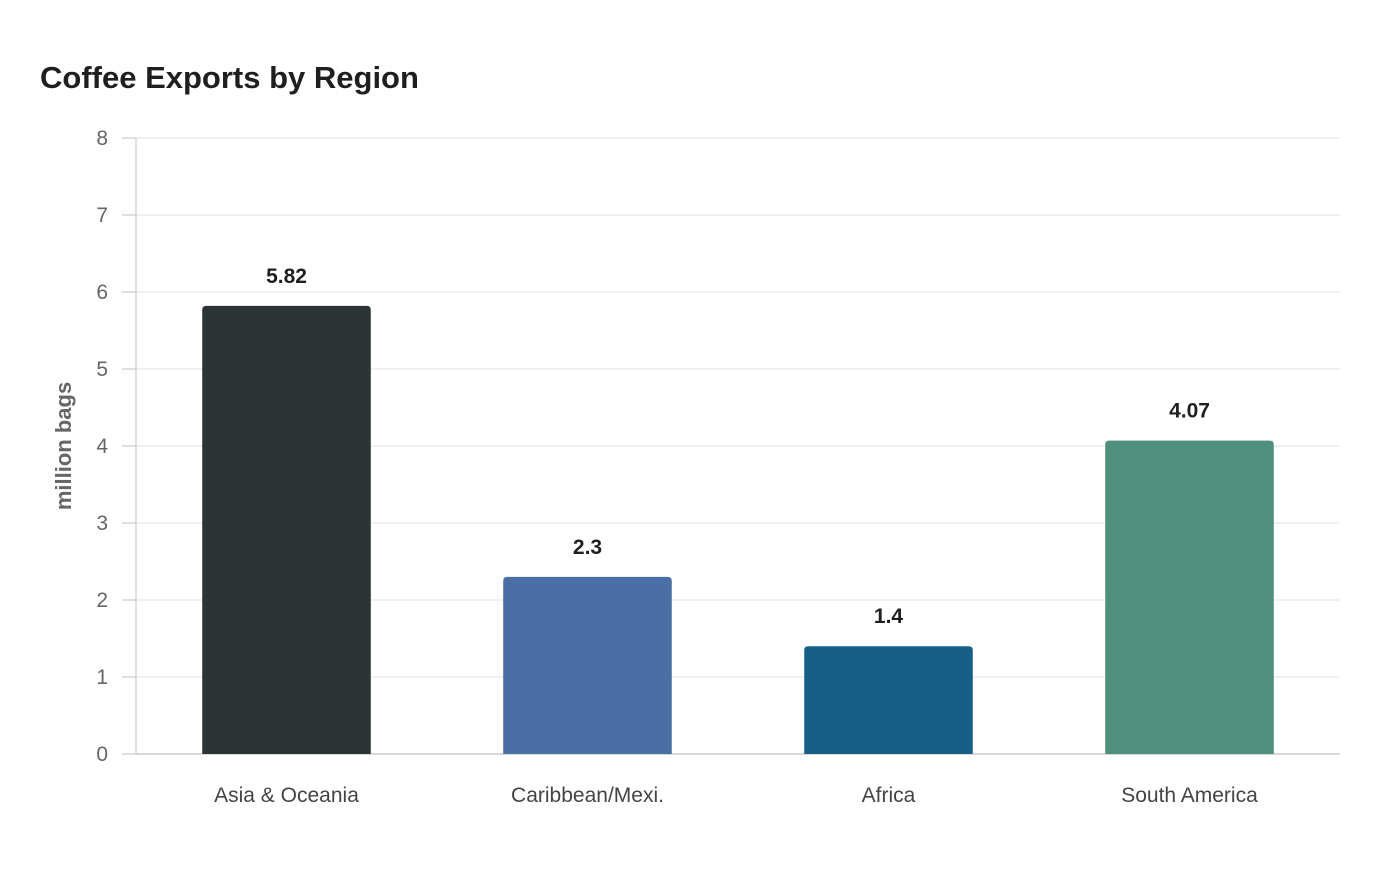  I want to click on chart-title: Coffee Exports by Region, so click(229, 77).